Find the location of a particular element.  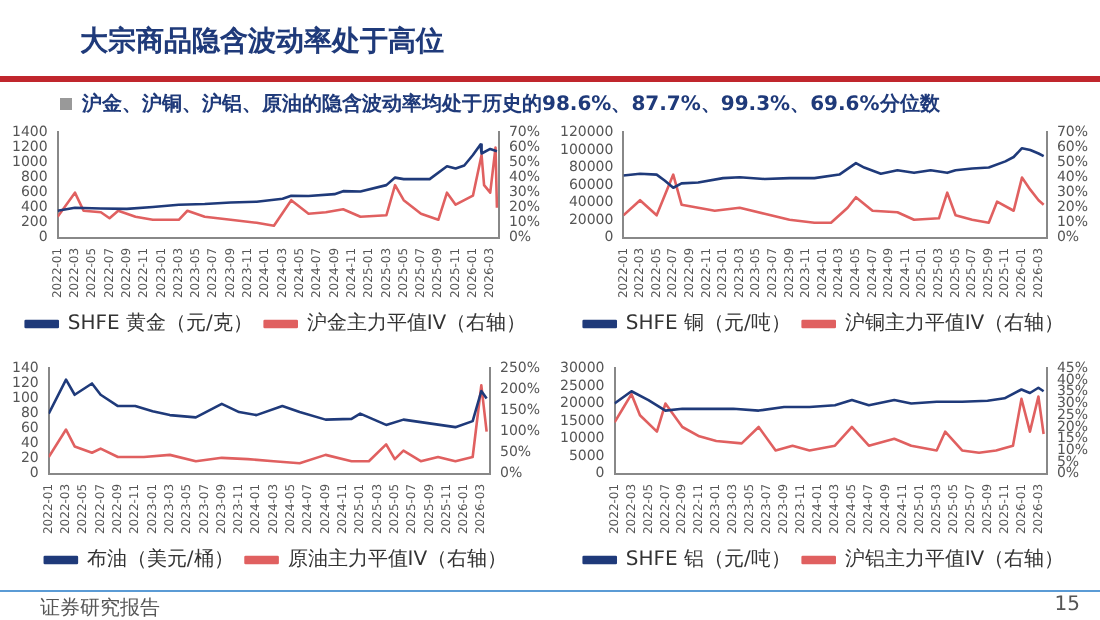

legend-label: 沪铜主力平值IV（右轴） is located at coordinates (954, 323).